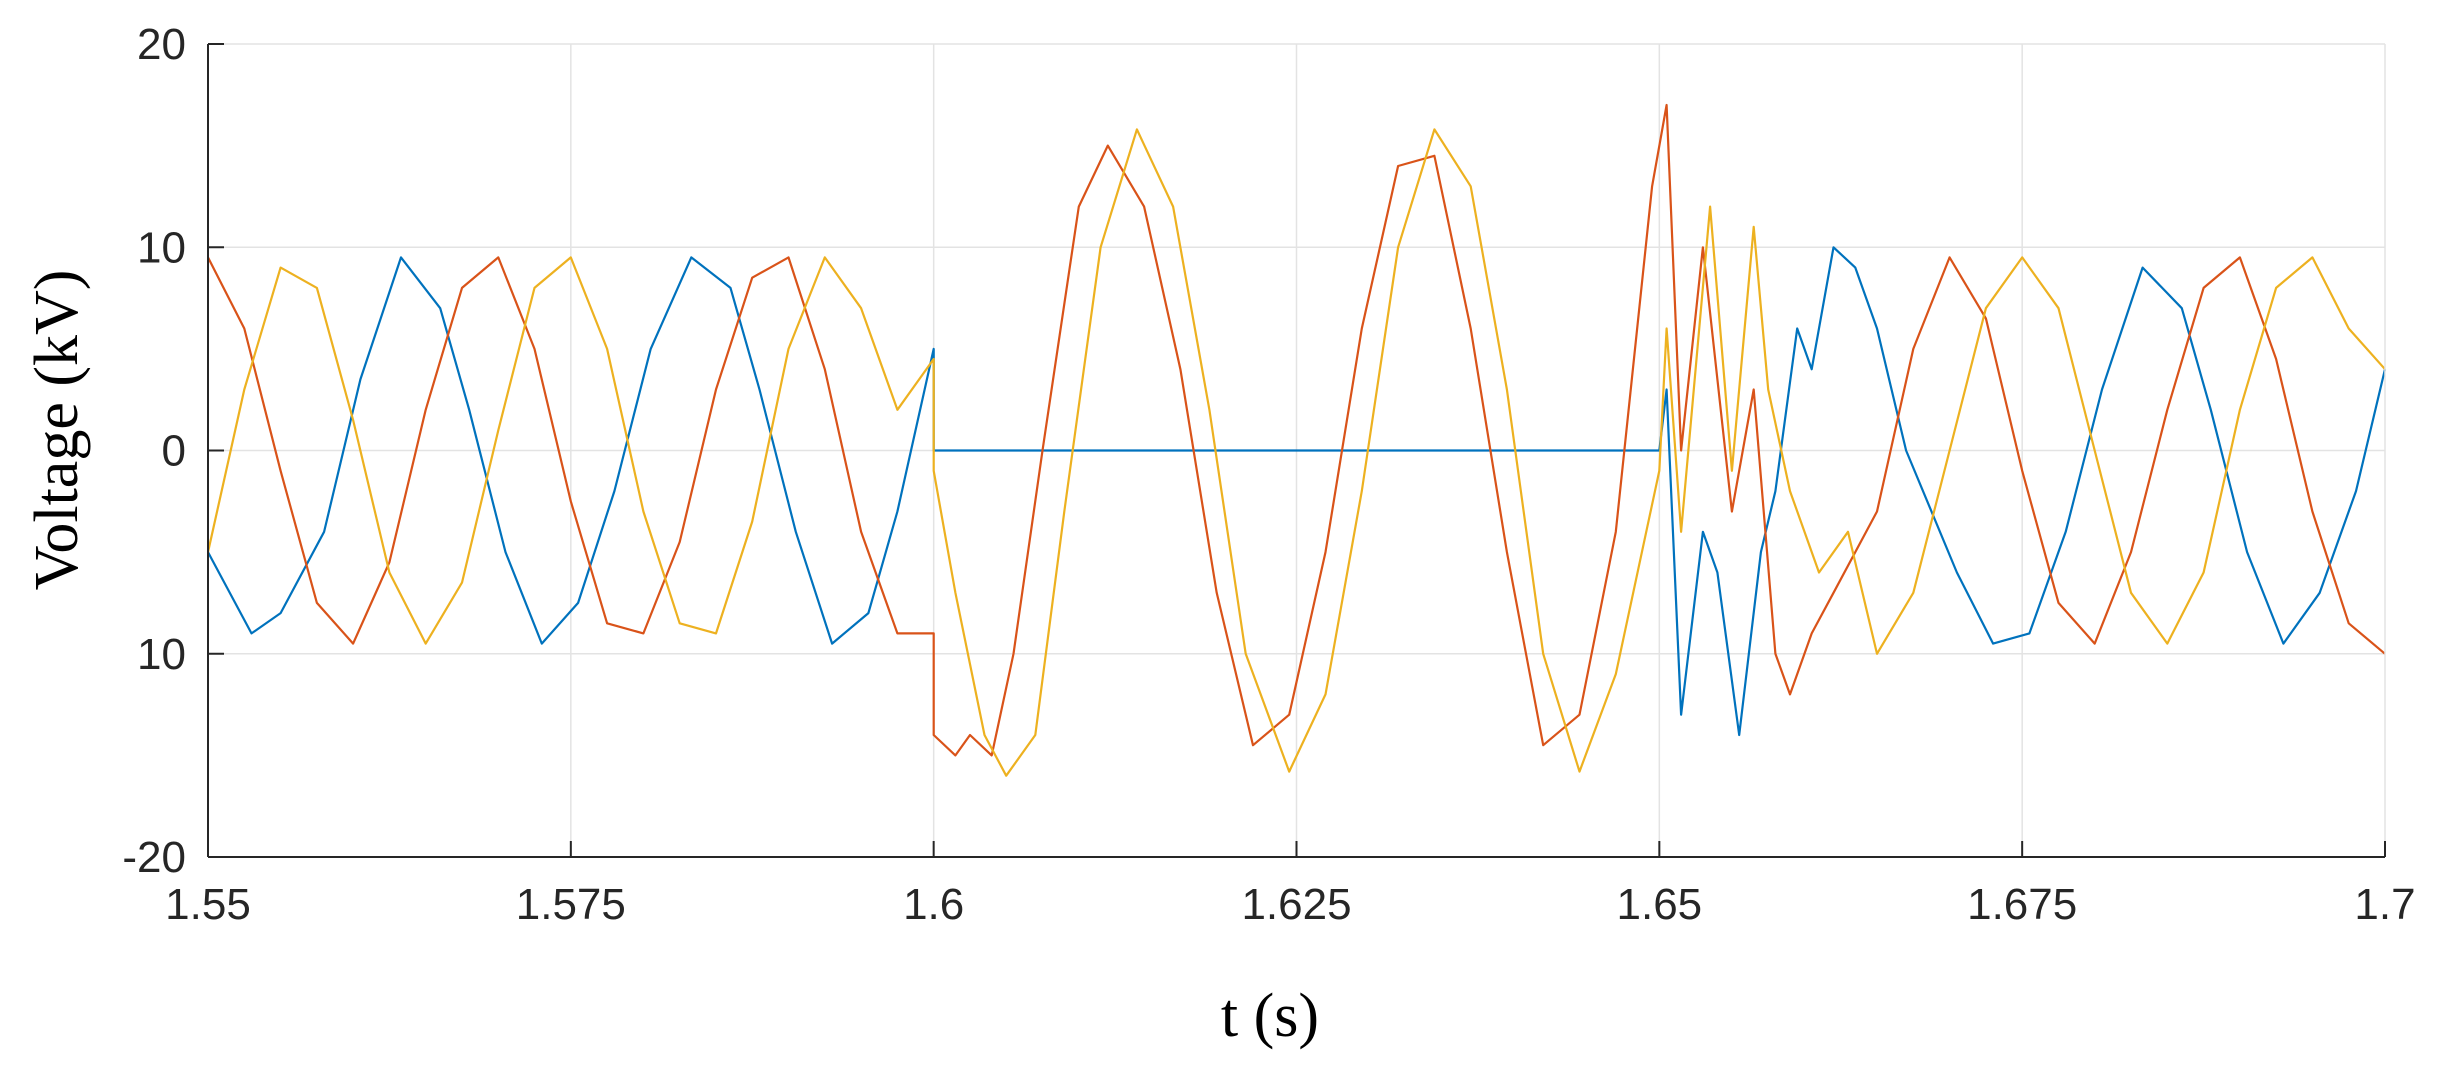 The width and height of the screenshot is (2444, 1072). I want to click on y-tick-label: -20, so click(154, 857).